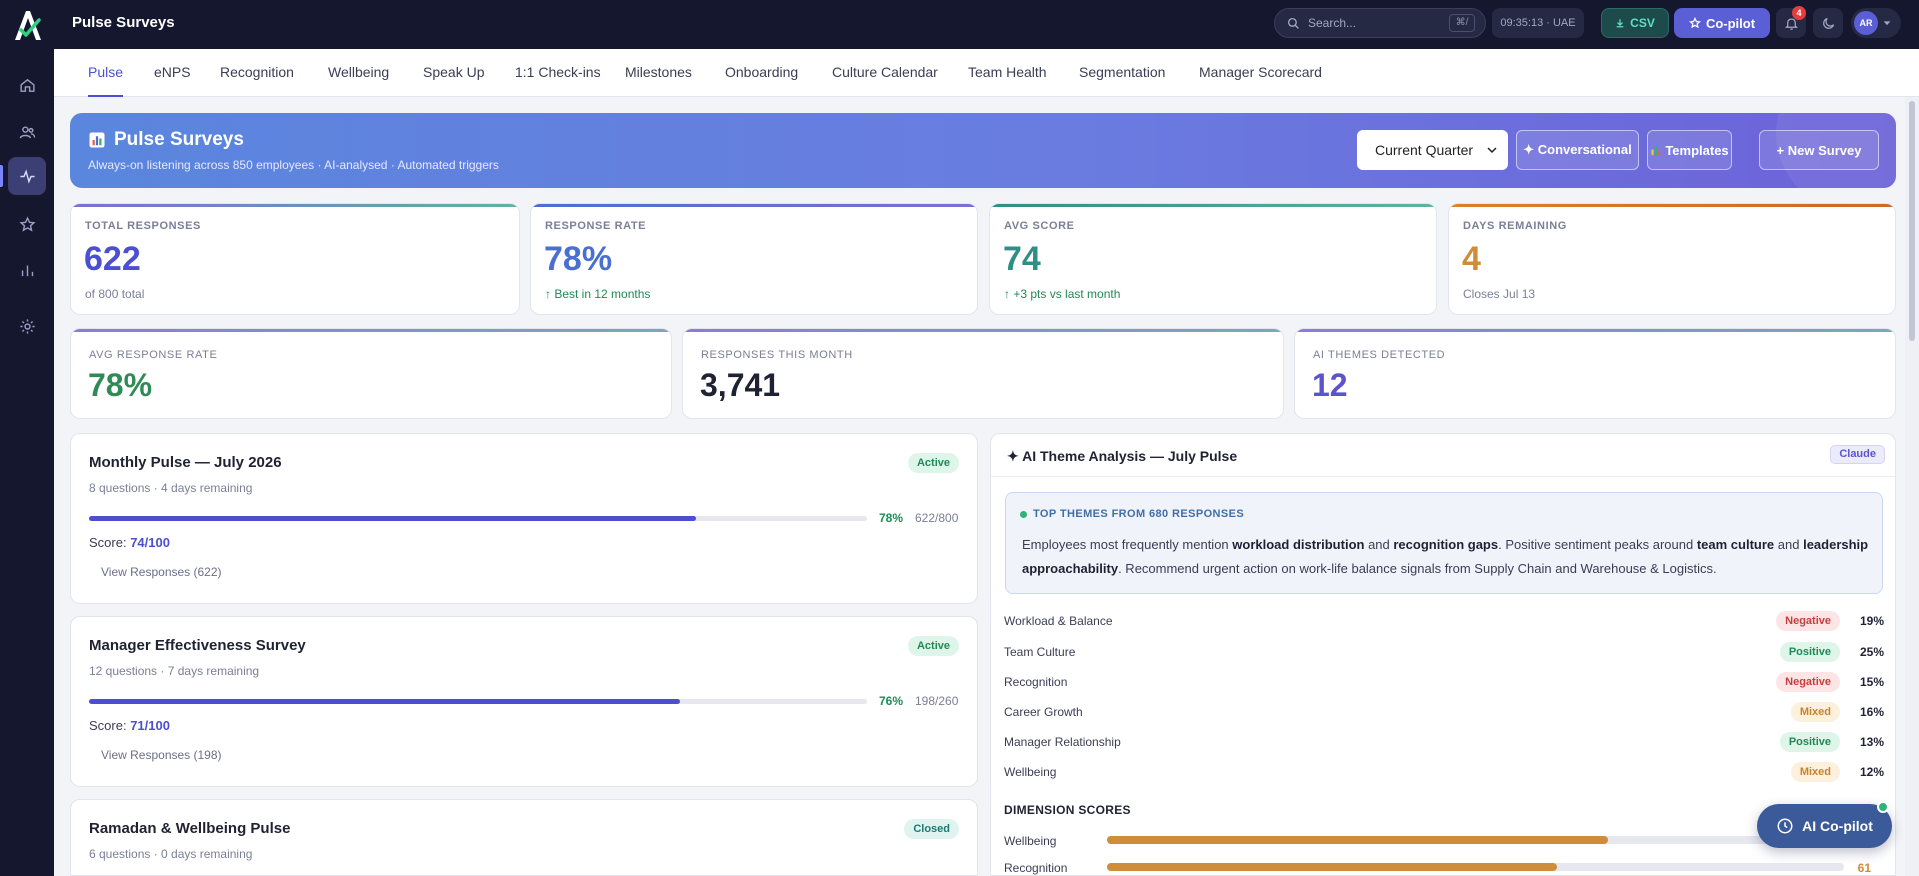 The image size is (1919, 876). I want to click on moon-icon, so click(1828, 23).